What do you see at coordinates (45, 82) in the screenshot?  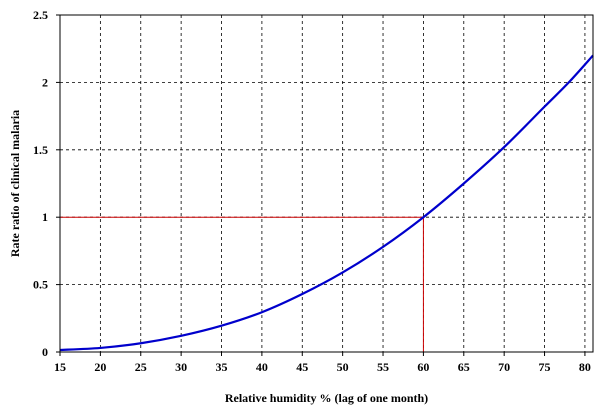 I see `y-tick-label: 2` at bounding box center [45, 82].